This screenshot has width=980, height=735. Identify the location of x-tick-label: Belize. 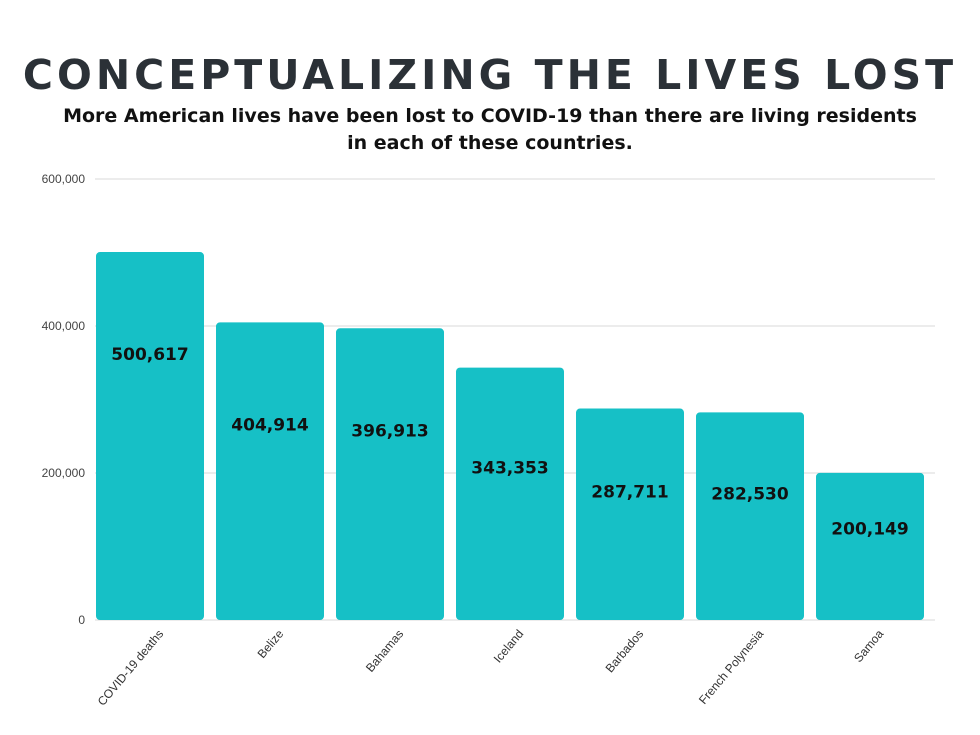
(271, 644).